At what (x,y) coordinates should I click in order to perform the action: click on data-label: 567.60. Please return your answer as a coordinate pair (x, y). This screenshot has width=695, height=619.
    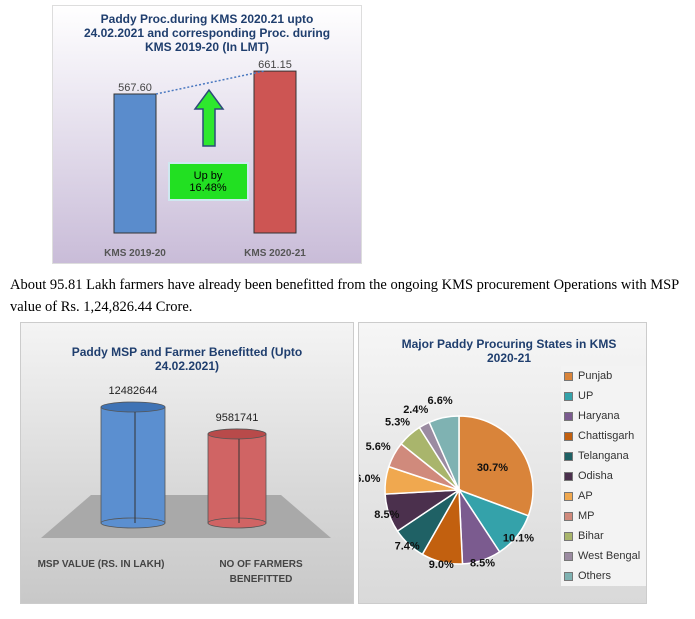
    Looking at the image, I should click on (135, 88).